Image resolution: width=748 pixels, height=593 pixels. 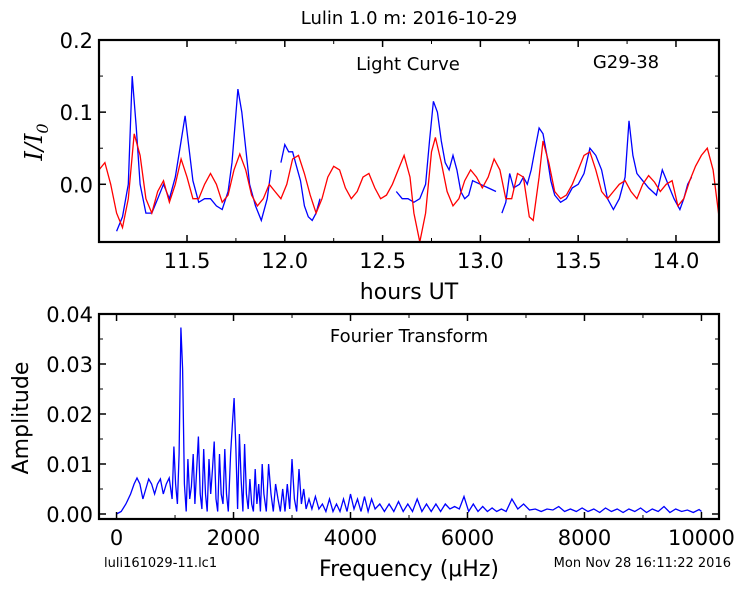 What do you see at coordinates (69, 515) in the screenshot?
I see `y-tick-label: 0.00` at bounding box center [69, 515].